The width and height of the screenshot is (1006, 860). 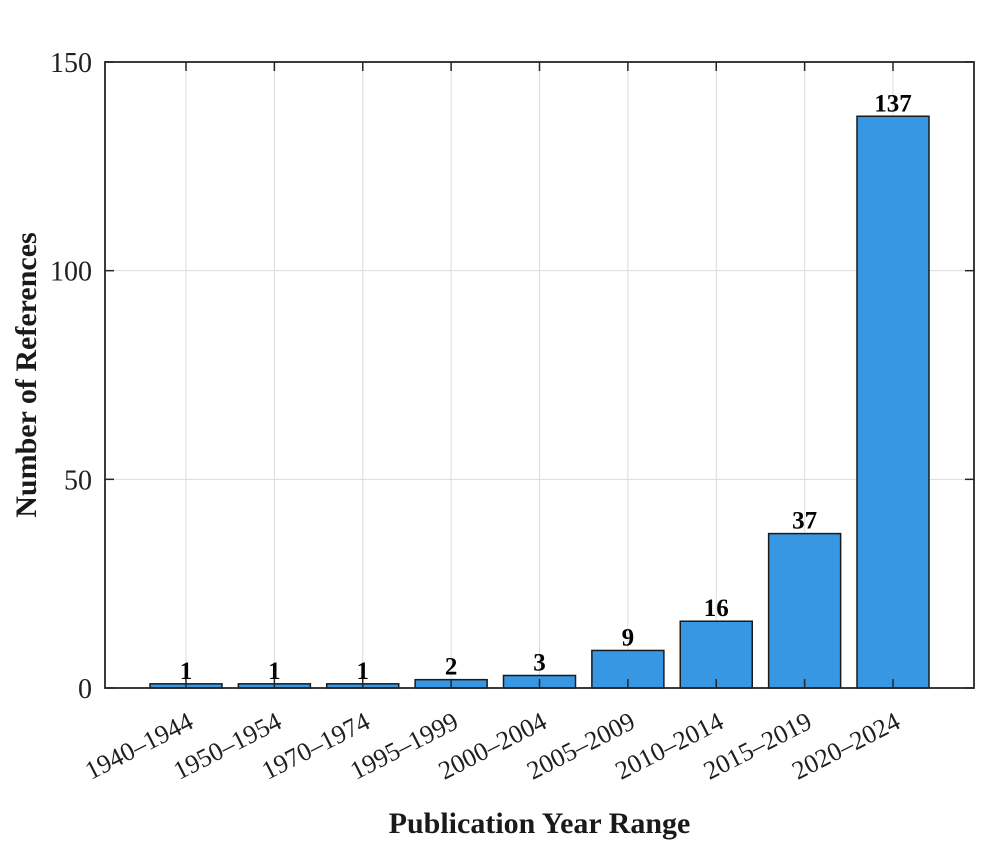 What do you see at coordinates (539, 662) in the screenshot?
I see `bar-value-label: 3` at bounding box center [539, 662].